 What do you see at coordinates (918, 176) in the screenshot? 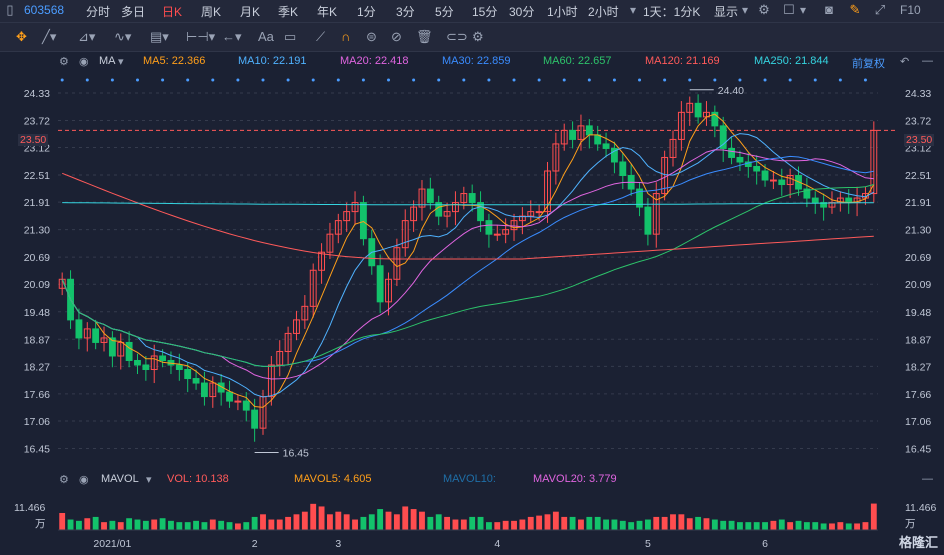
I see `y-tick-label: 22.51` at bounding box center [918, 176].